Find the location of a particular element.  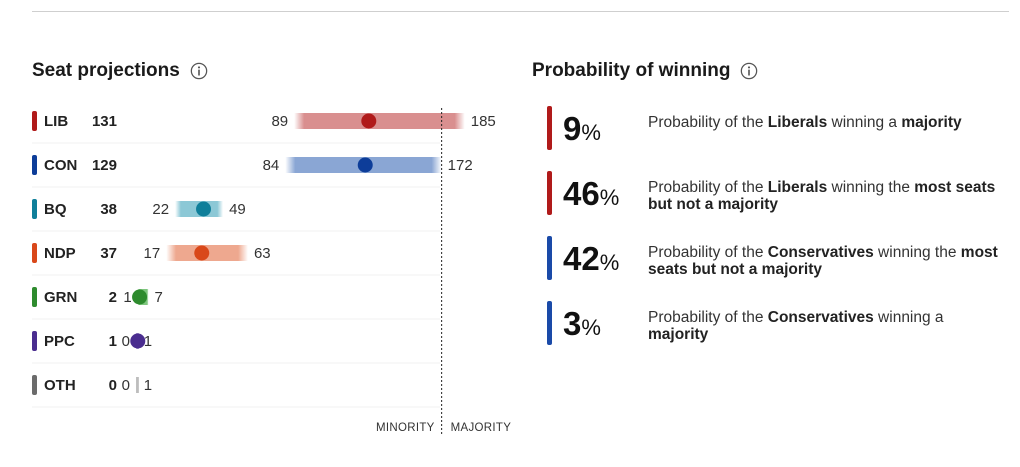

probability-title: Probability of winning is located at coordinates (645, 71).